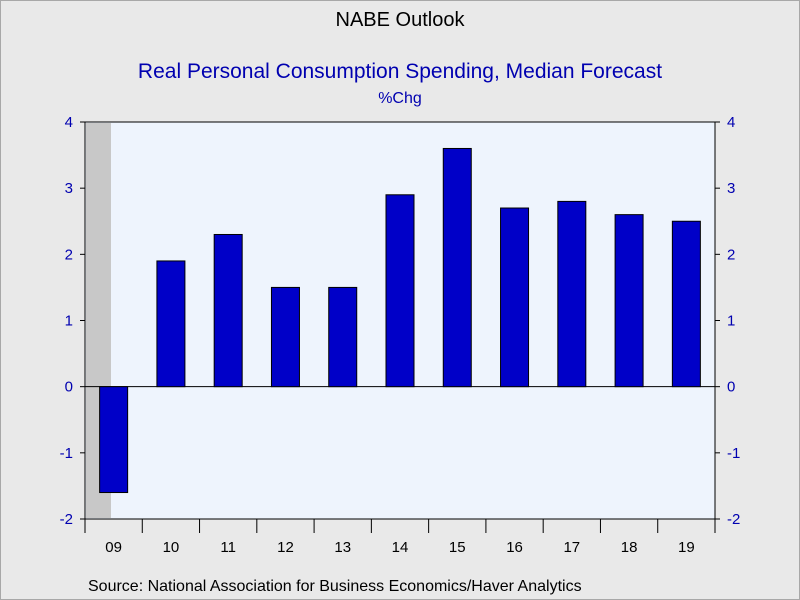 This screenshot has width=800, height=600. I want to click on x-tick-label-14: 14, so click(400, 547).